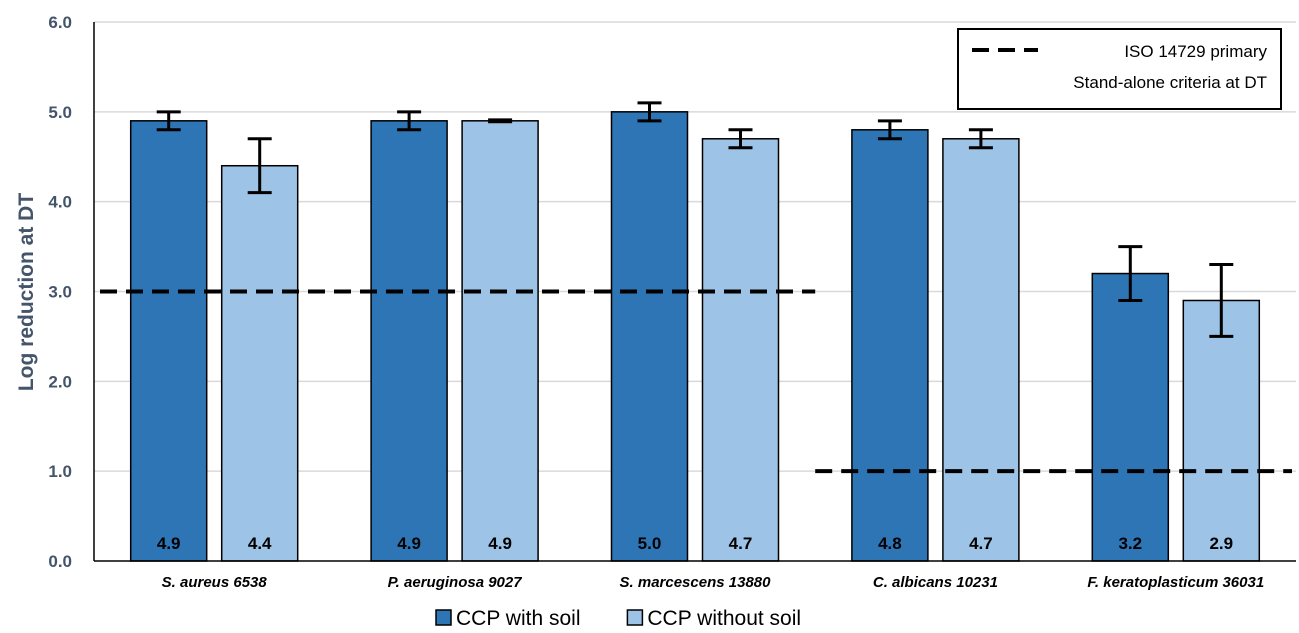 The image size is (1299, 633). What do you see at coordinates (260, 543) in the screenshot?
I see `data-label: 4.4` at bounding box center [260, 543].